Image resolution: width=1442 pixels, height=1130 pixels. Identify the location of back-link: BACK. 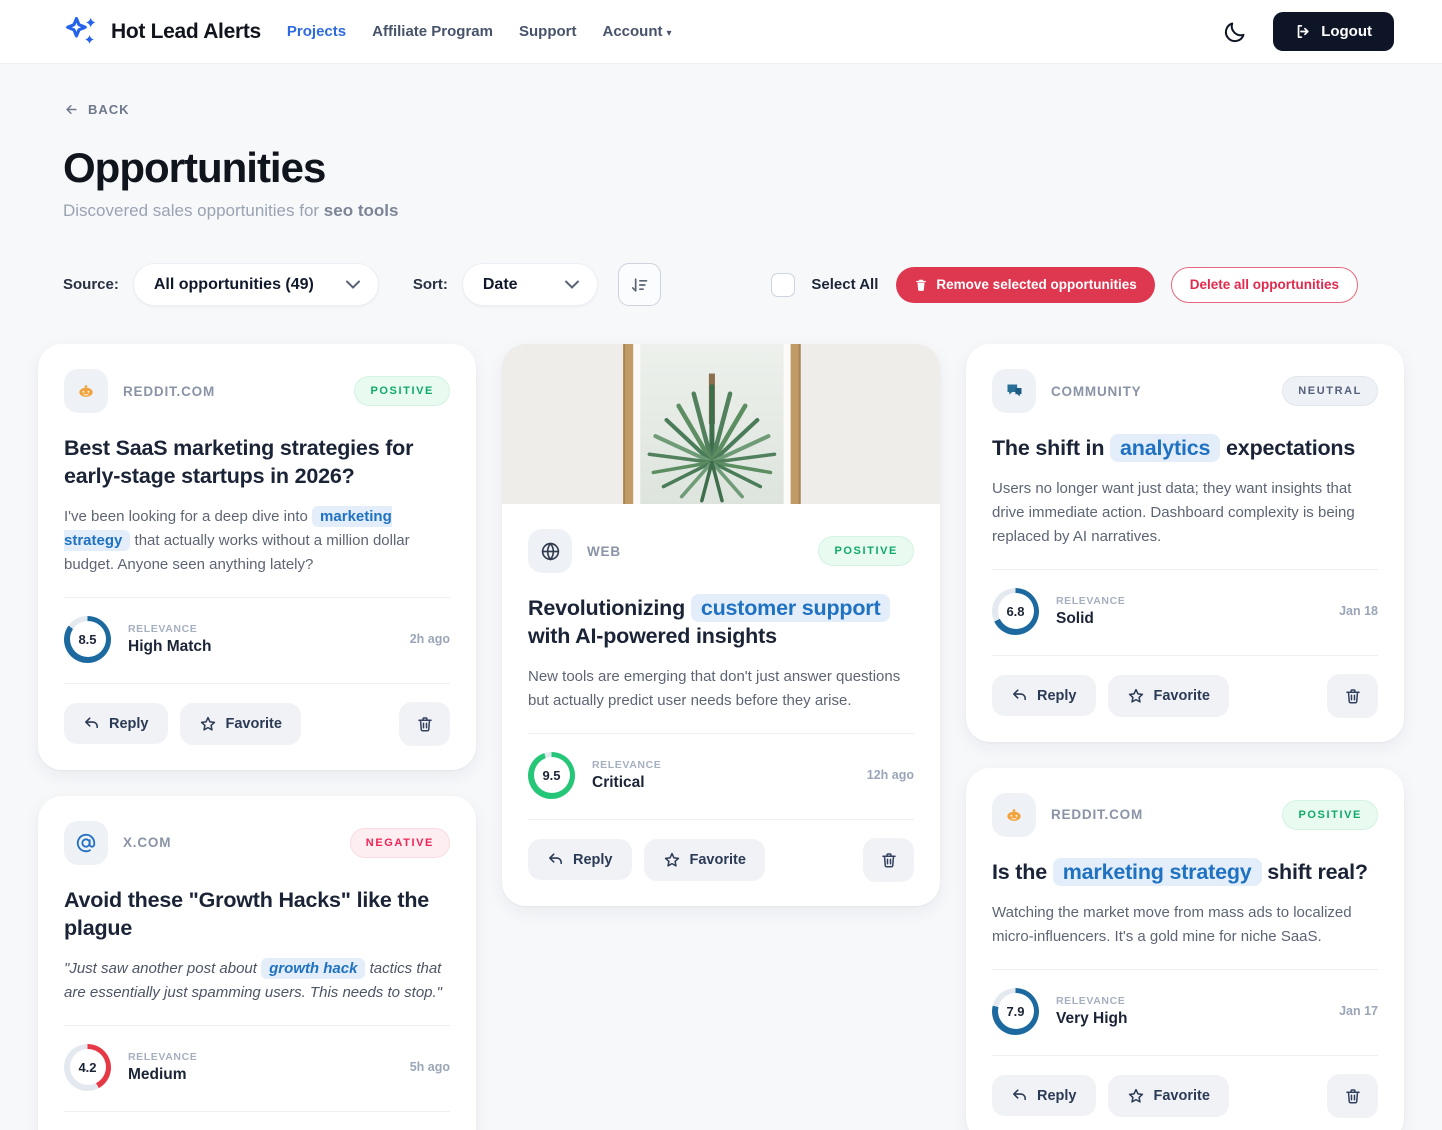
(96, 109).